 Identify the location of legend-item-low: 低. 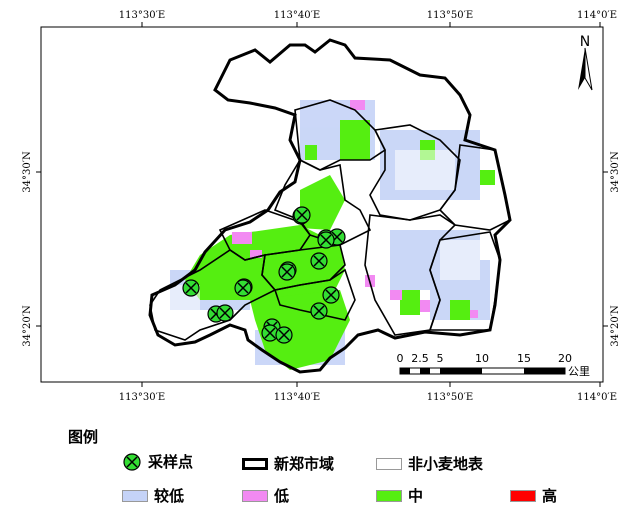
(265, 495).